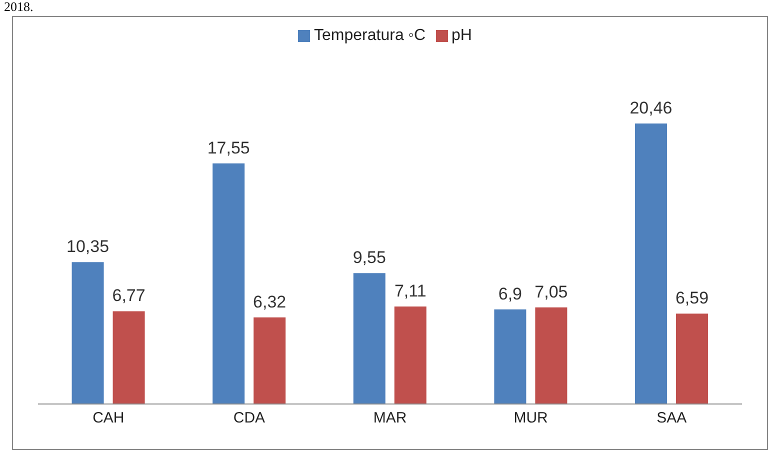  What do you see at coordinates (410, 291) in the screenshot?
I see `data-label: 7,11` at bounding box center [410, 291].